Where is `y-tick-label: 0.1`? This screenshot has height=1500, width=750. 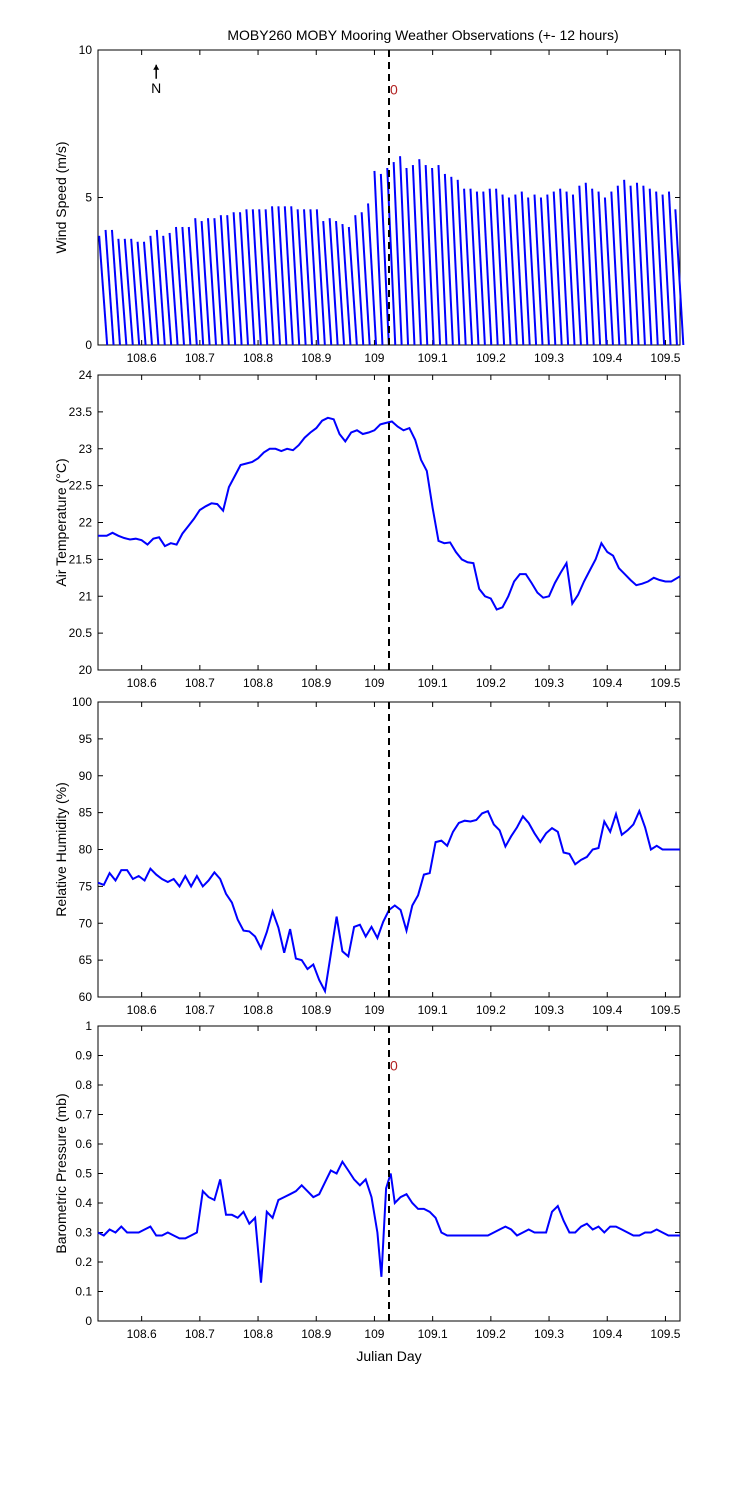 y-tick-label: 0.1 is located at coordinates (83, 1292).